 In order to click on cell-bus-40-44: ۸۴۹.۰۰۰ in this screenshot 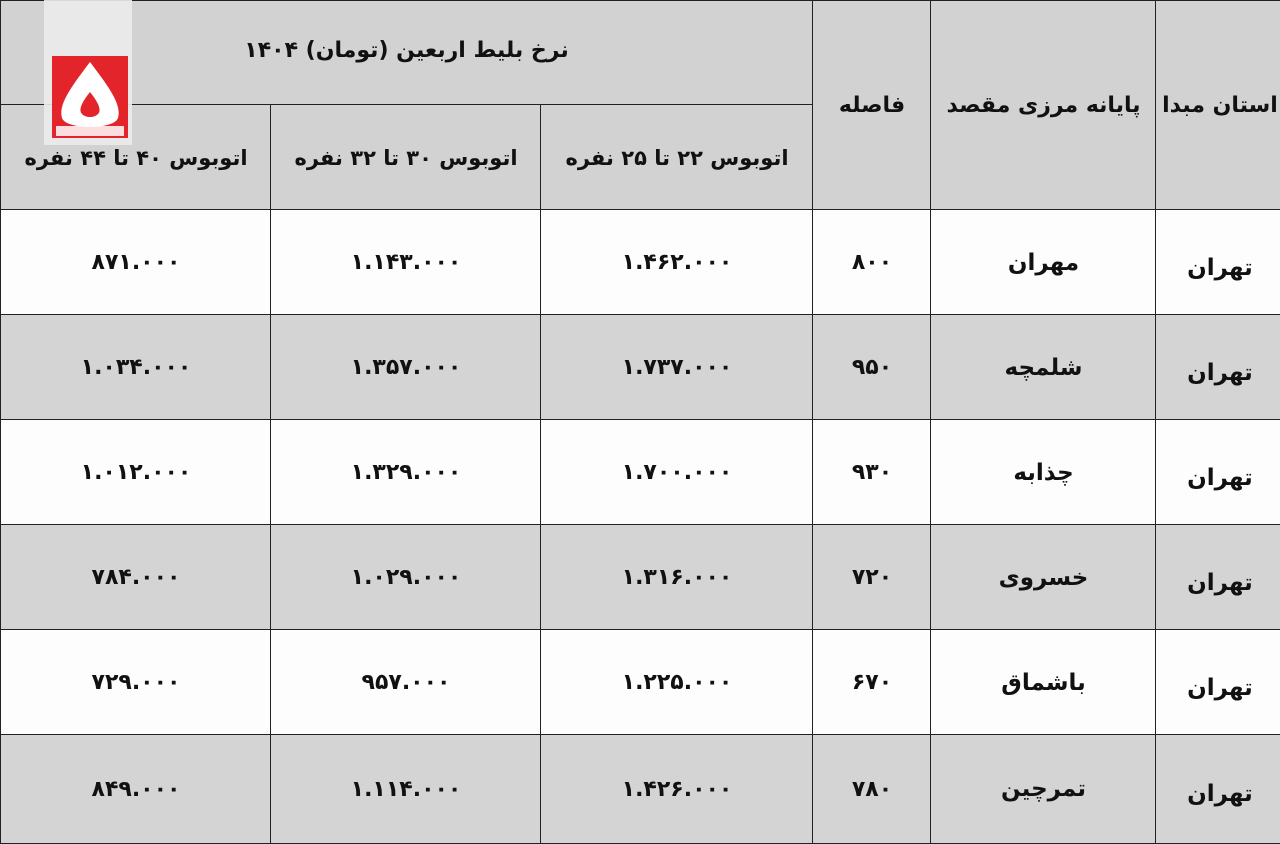, I will do `click(136, 789)`.